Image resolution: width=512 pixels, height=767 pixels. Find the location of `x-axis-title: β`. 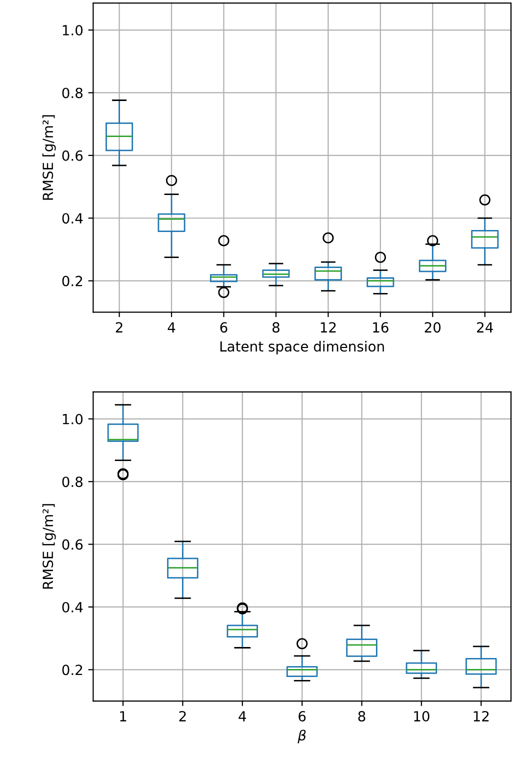

x-axis-title: β is located at coordinates (302, 737).